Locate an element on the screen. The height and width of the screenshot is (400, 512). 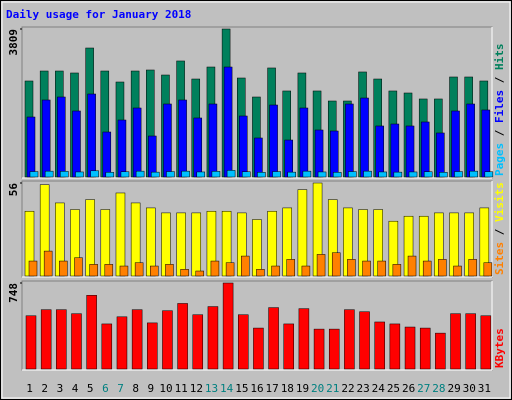
x-tick-label: 13 is located at coordinates (211, 388).